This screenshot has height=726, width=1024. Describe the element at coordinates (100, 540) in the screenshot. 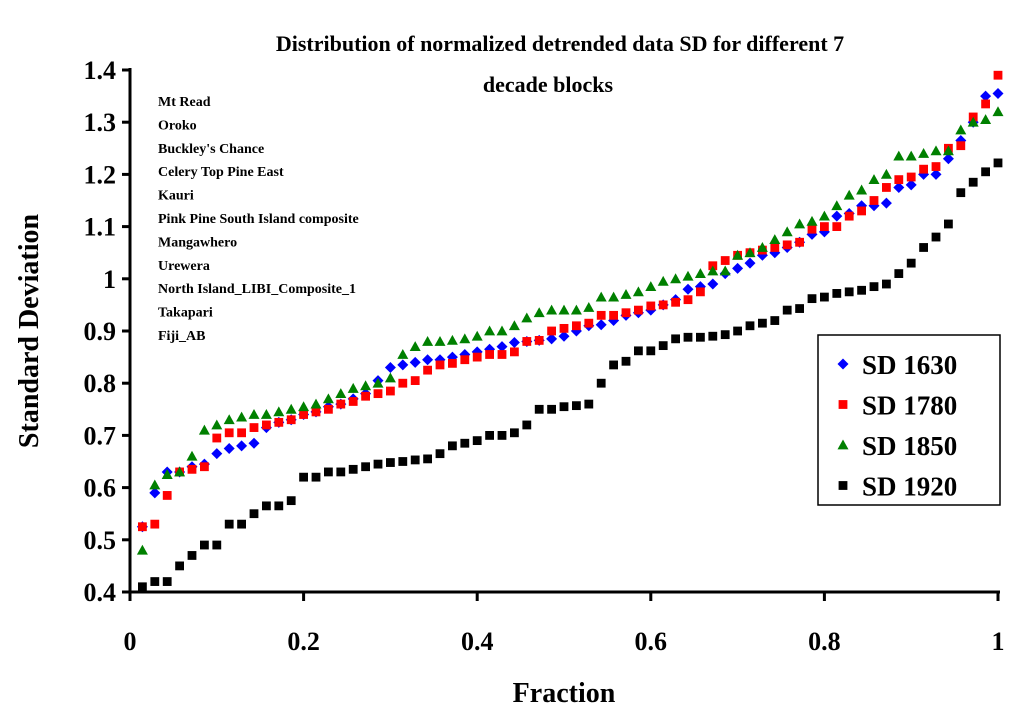

I see `y-tick-label: 0.5` at that location.